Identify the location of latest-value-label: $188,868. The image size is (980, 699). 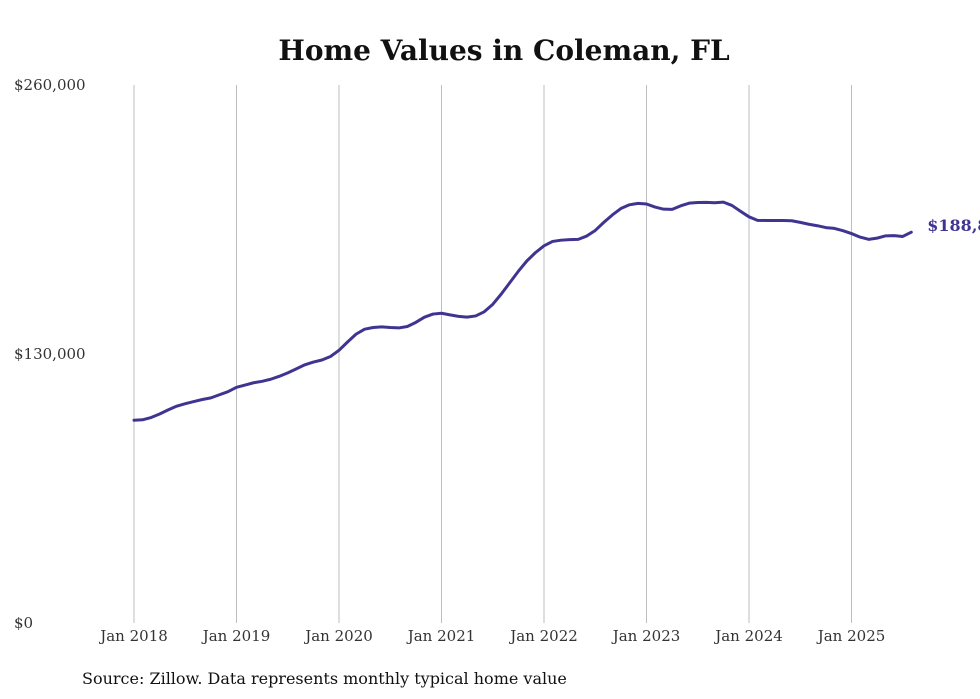
(953, 225).